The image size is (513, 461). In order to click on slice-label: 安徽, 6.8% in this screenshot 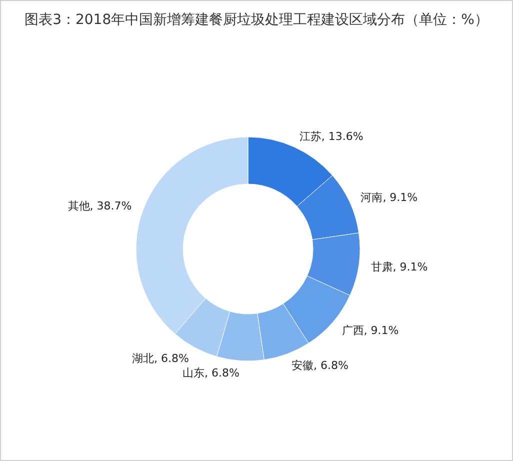, I will do `click(319, 365)`.